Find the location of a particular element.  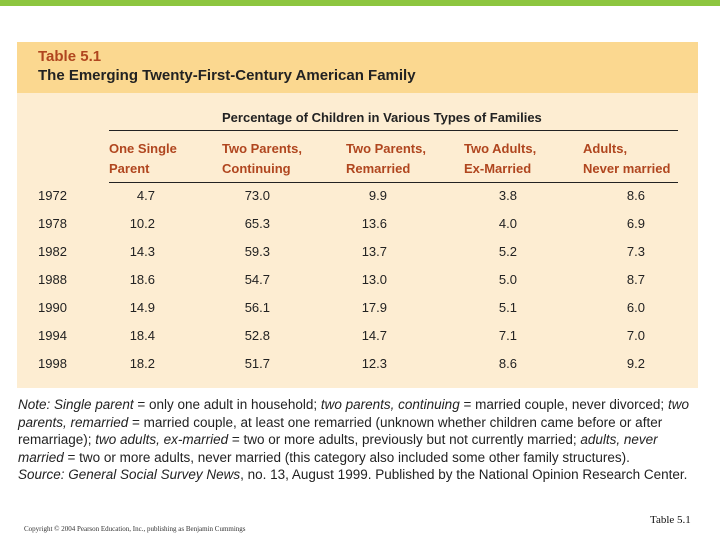

year-cell: 1972 is located at coordinates (52, 195).